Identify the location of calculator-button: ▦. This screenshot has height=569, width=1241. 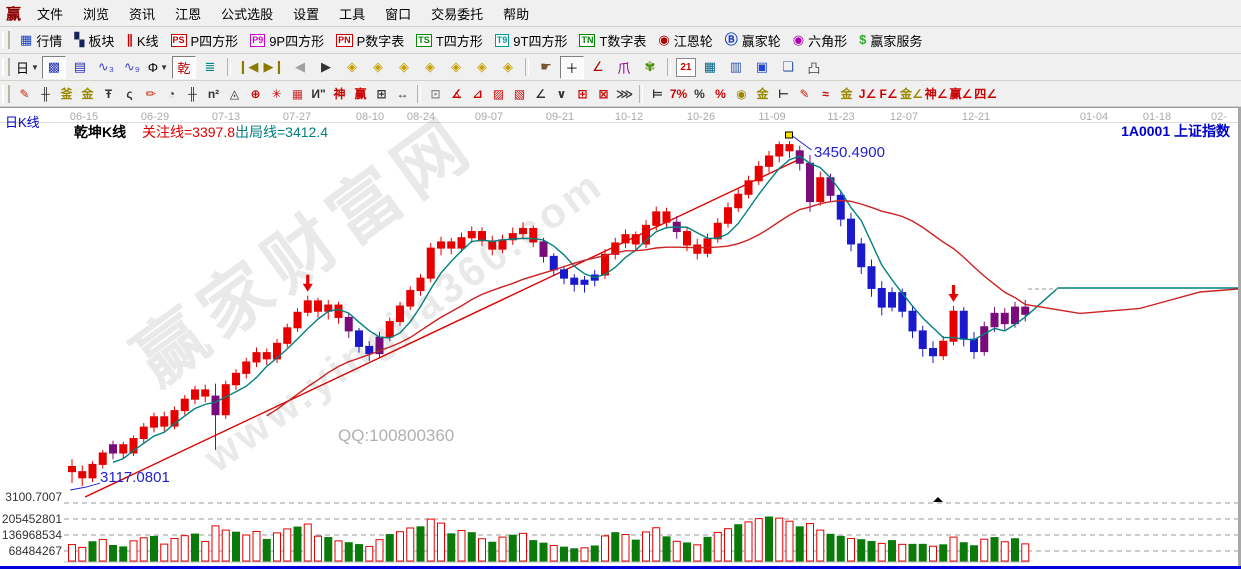
(710, 66).